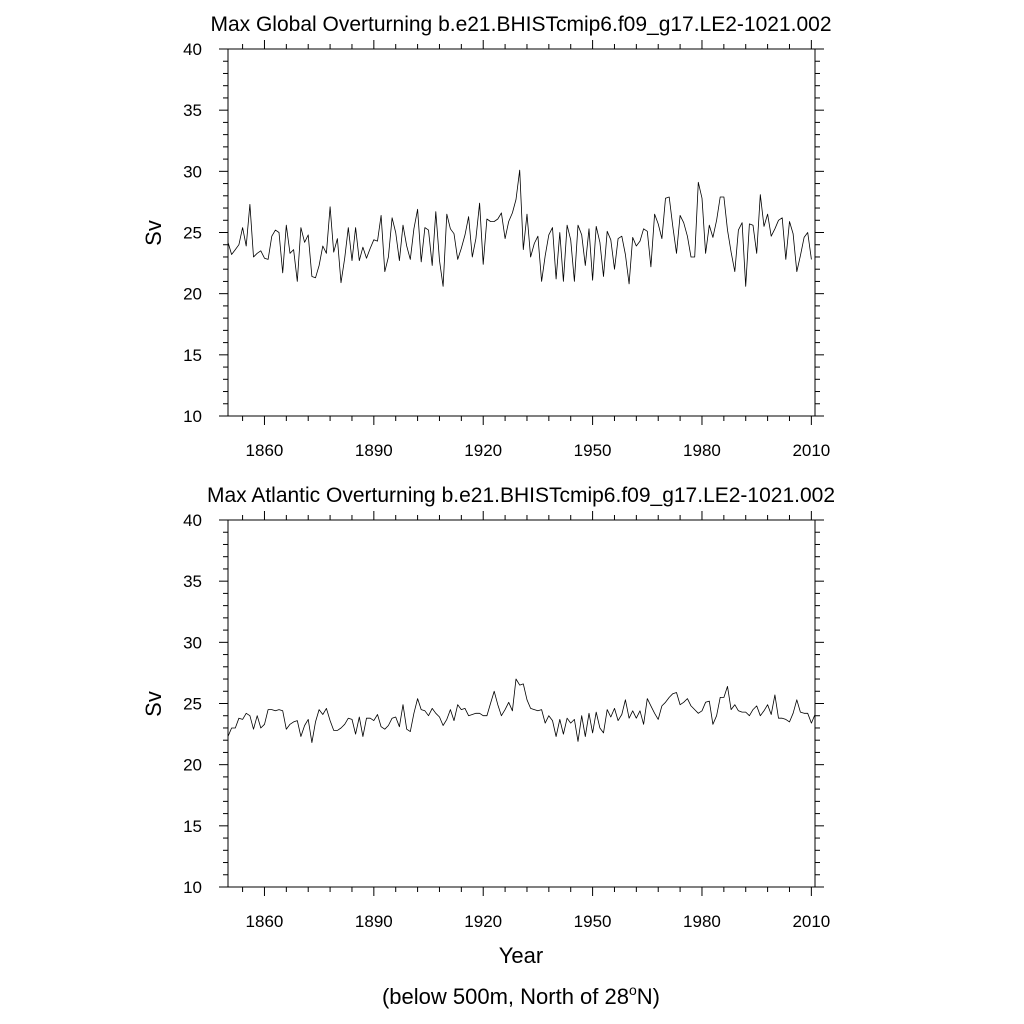 This screenshot has height=1024, width=1024. Describe the element at coordinates (192, 642) in the screenshot. I see `atlantic-y-tick-label: 30` at that location.